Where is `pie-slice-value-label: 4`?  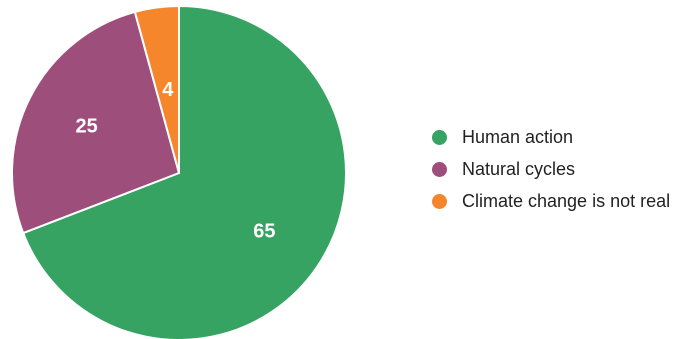 pie-slice-value-label: 4 is located at coordinates (168, 90).